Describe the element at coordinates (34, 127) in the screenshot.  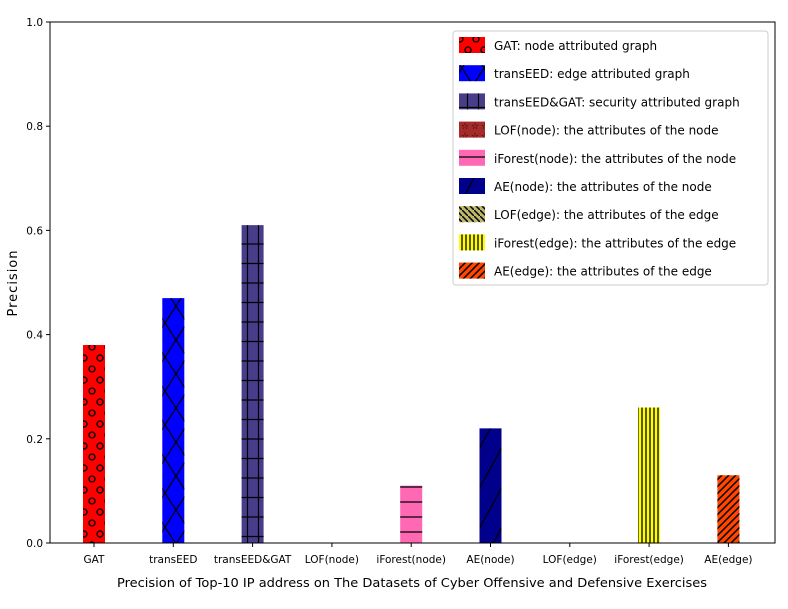
I see `y-tick-label: 0.8` at that location.